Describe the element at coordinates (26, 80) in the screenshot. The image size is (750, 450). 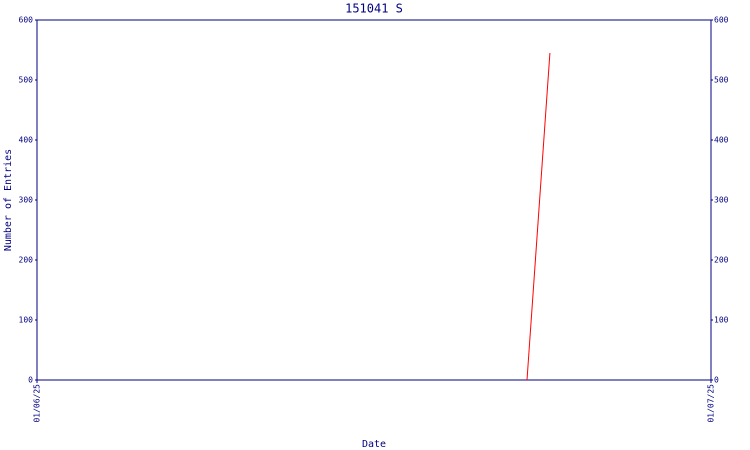
I see `y-tick-label: 500` at that location.